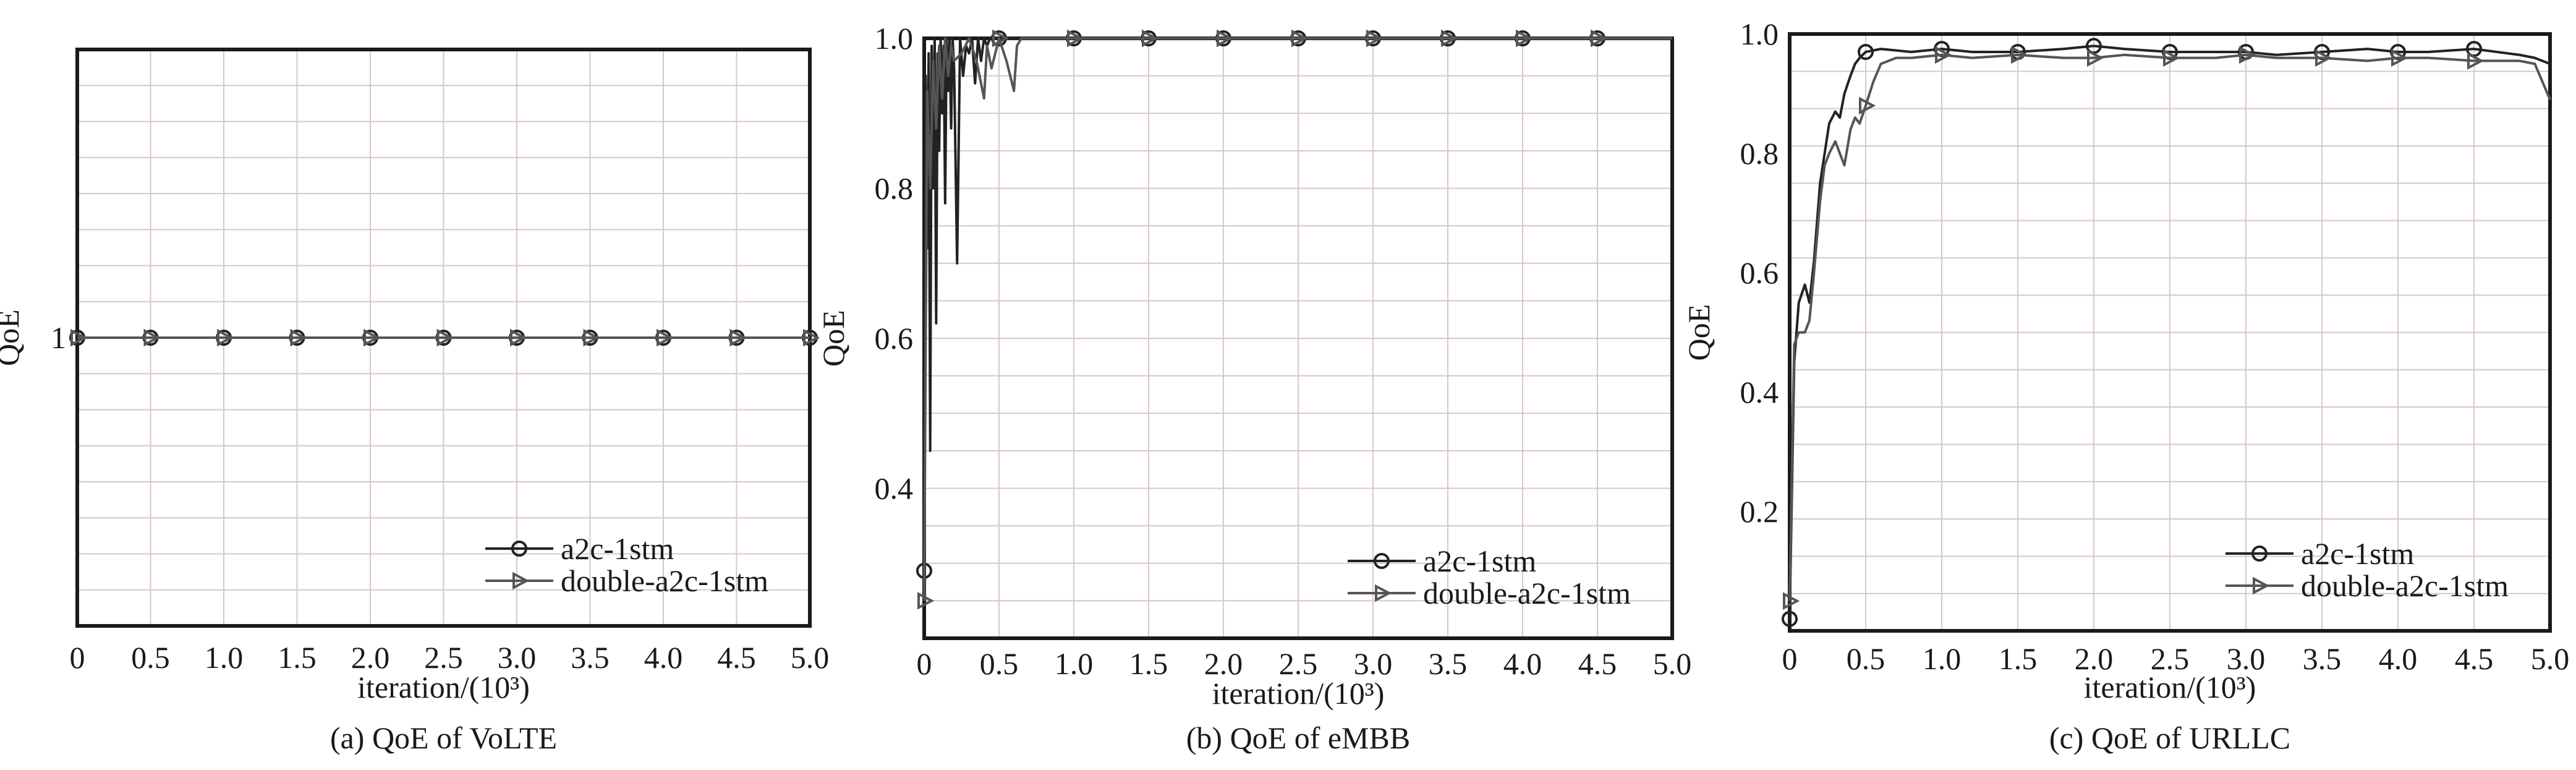 Image resolution: width=2576 pixels, height=770 pixels. I want to click on figure-caption: (b) QoE of eMBB, so click(1298, 738).